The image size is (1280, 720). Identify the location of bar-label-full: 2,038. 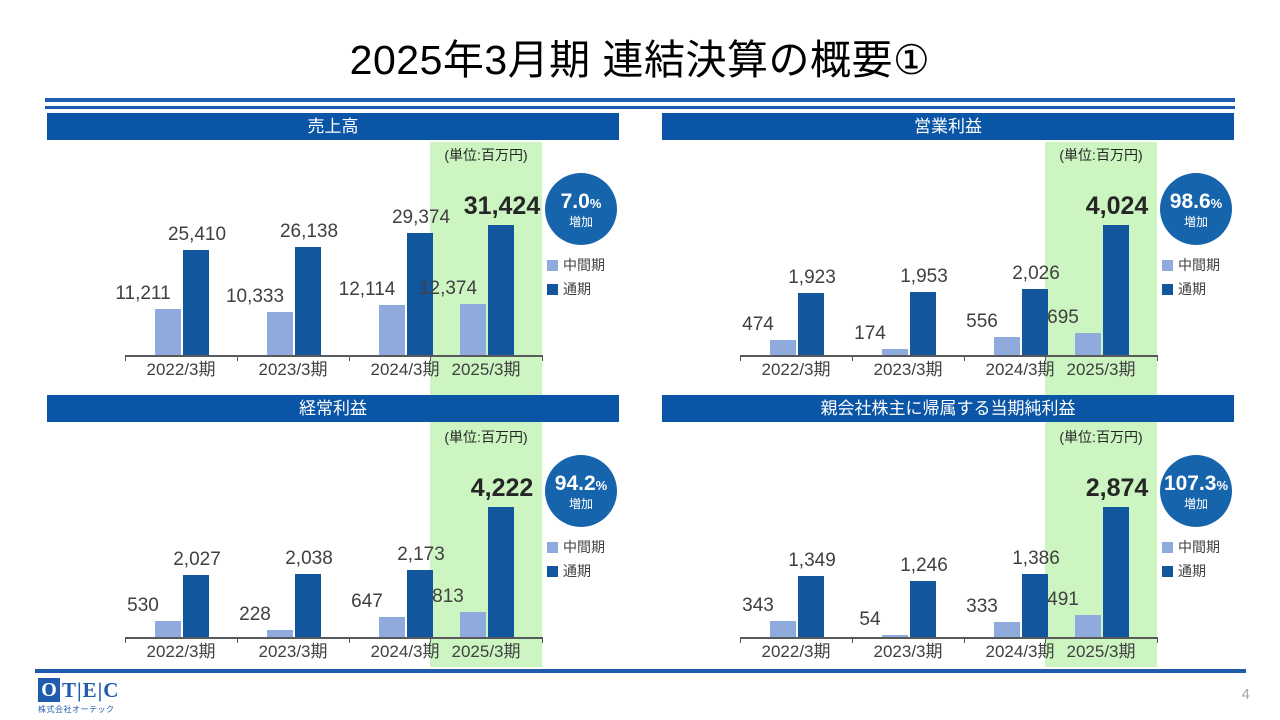
(309, 559).